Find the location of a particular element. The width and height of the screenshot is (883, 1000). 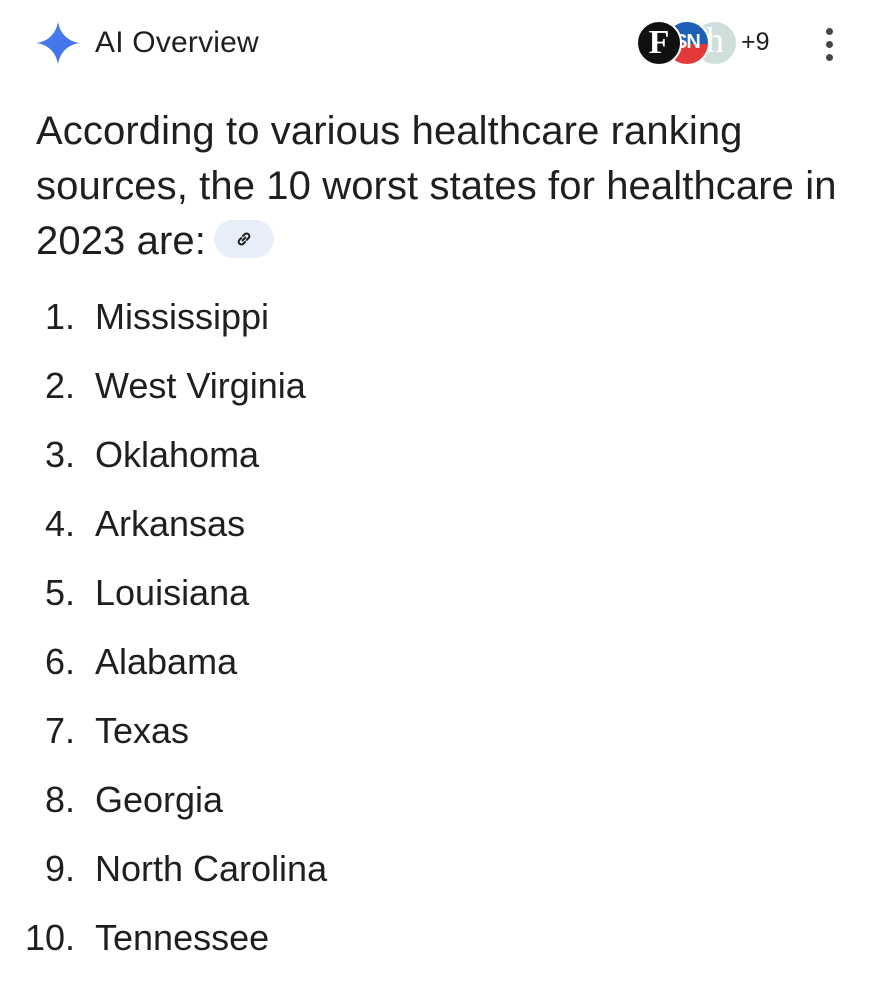

list-item-number: 10. is located at coordinates (49, 937).